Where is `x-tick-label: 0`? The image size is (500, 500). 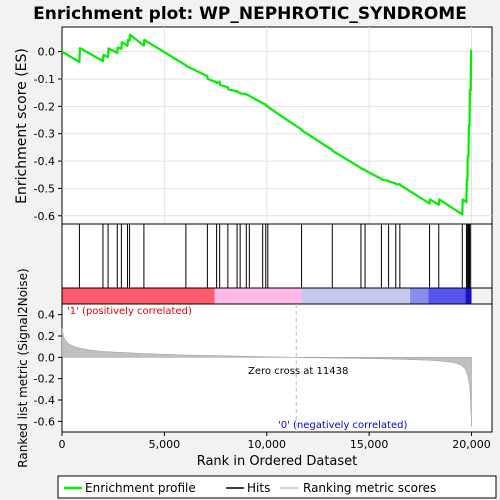
x-tick-label: 0 is located at coordinates (62, 444).